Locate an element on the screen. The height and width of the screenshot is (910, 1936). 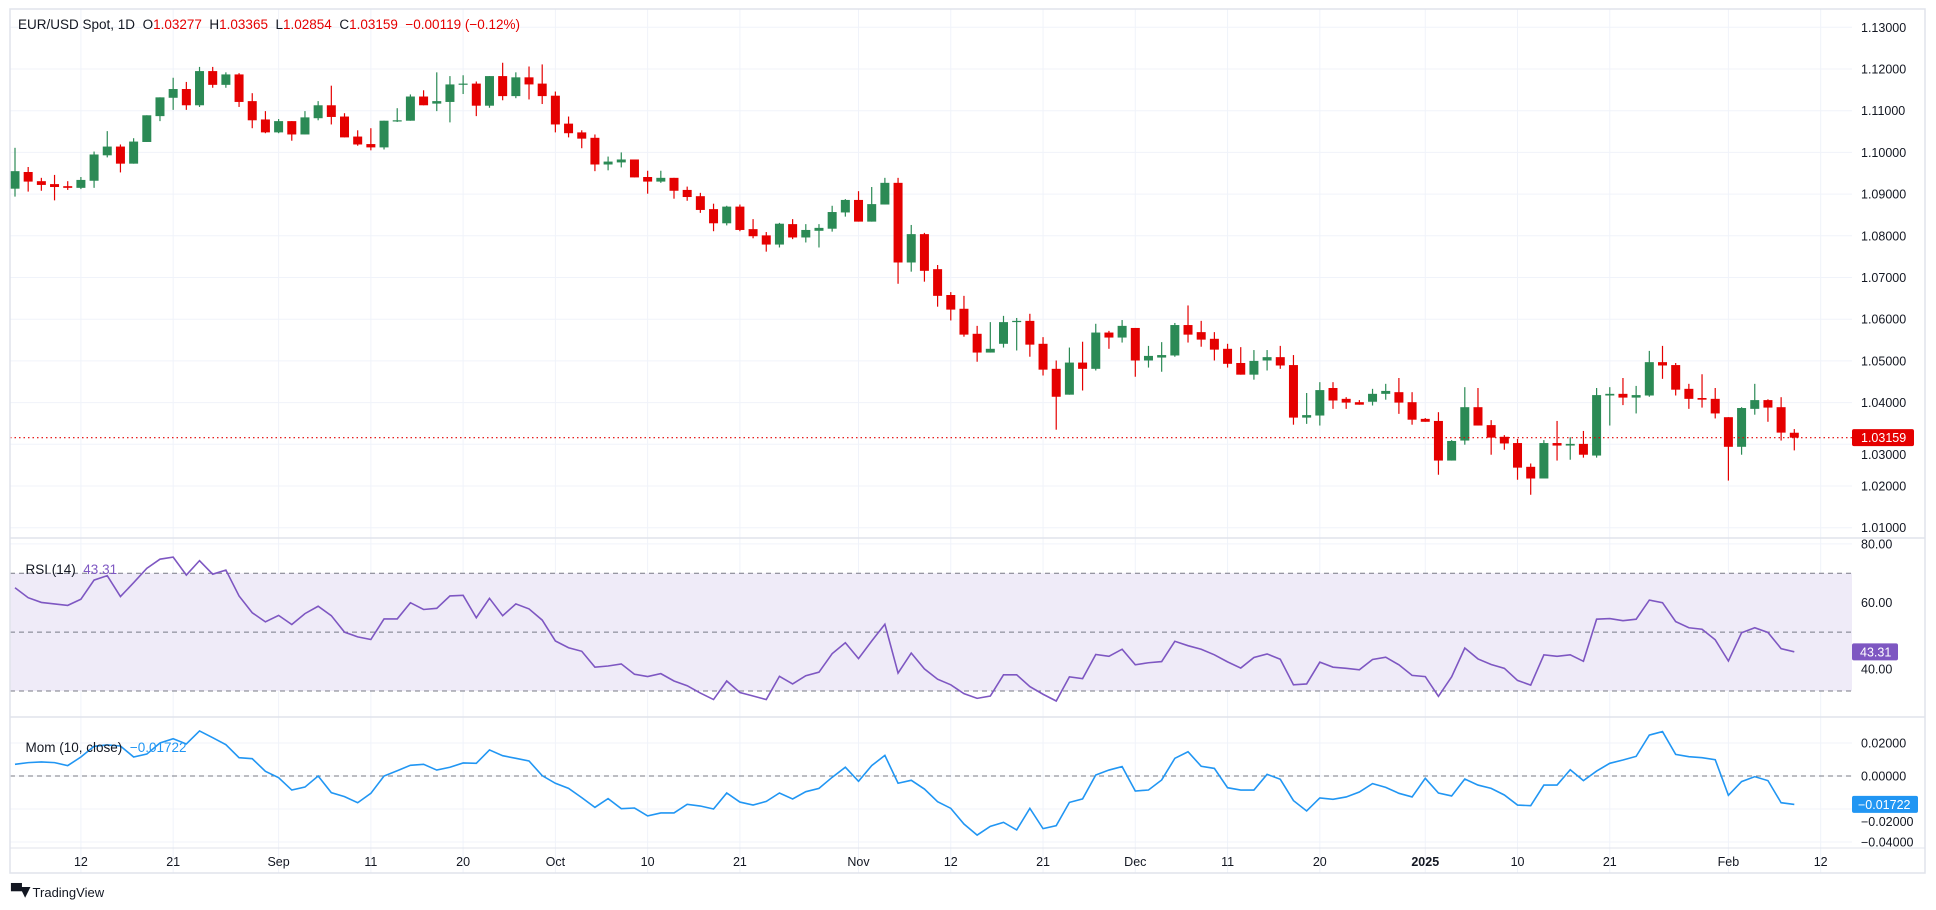
momentum-legend: Mom (10, close) −0.01722 is located at coordinates (102, 740).